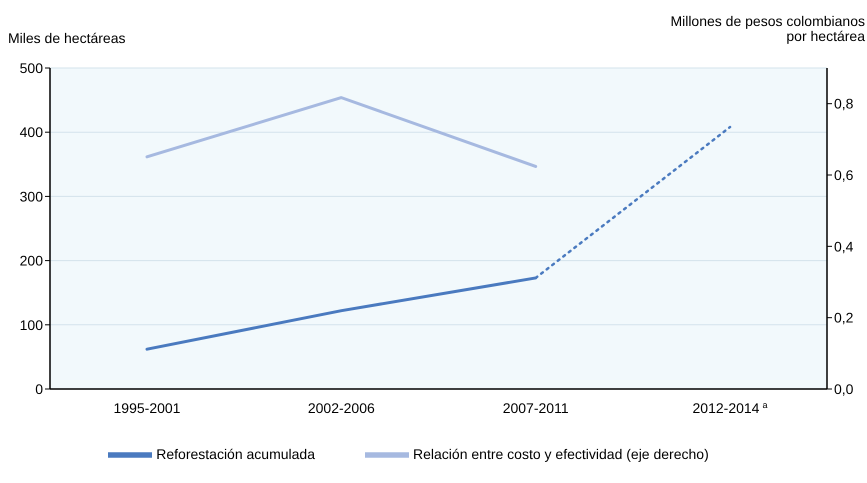  I want to click on y2-axis-title: Millones de pesos colombianos por hectárea, so click(767, 28).